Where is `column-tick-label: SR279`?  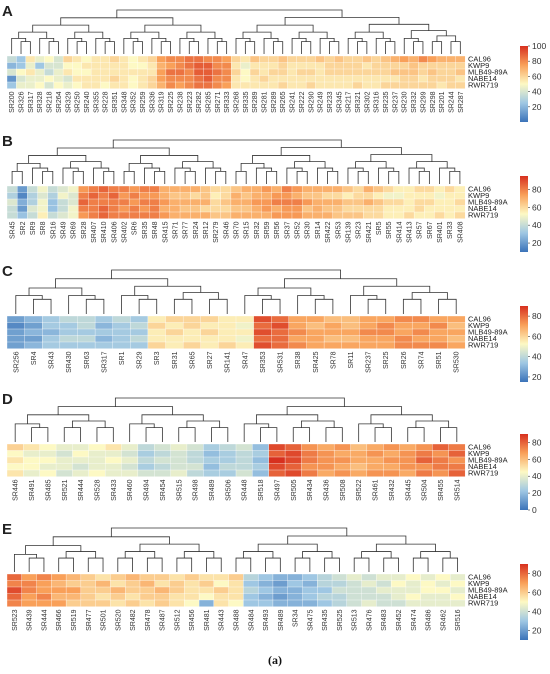
column-tick-label: SR279 is located at coordinates (216, 232).